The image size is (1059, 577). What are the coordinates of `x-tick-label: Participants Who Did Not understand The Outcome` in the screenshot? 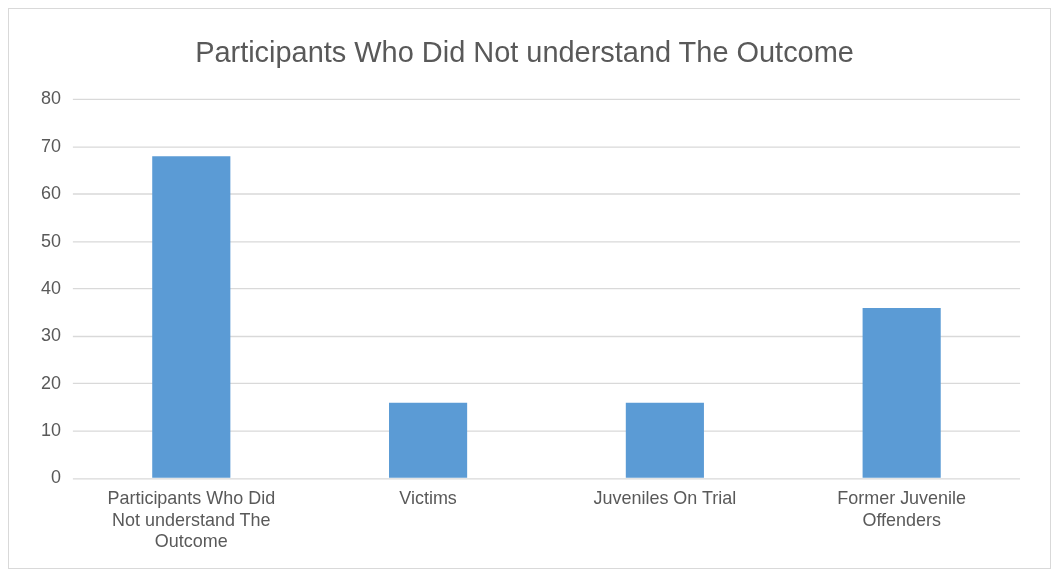 It's located at (191, 520).